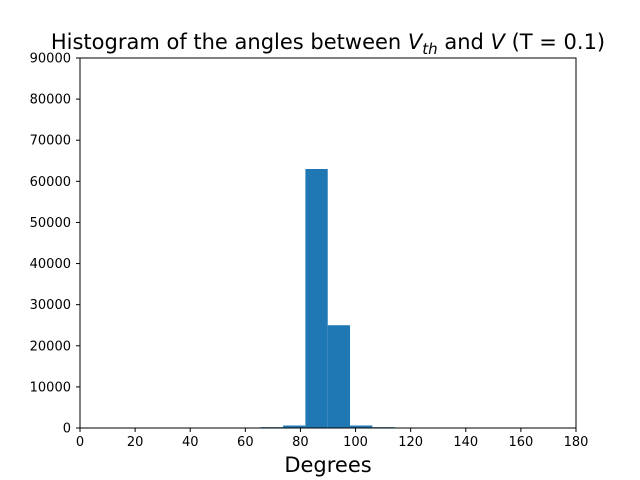 This screenshot has height=480, width=640. What do you see at coordinates (327, 465) in the screenshot?
I see `x-axis-label: Degrees` at bounding box center [327, 465].